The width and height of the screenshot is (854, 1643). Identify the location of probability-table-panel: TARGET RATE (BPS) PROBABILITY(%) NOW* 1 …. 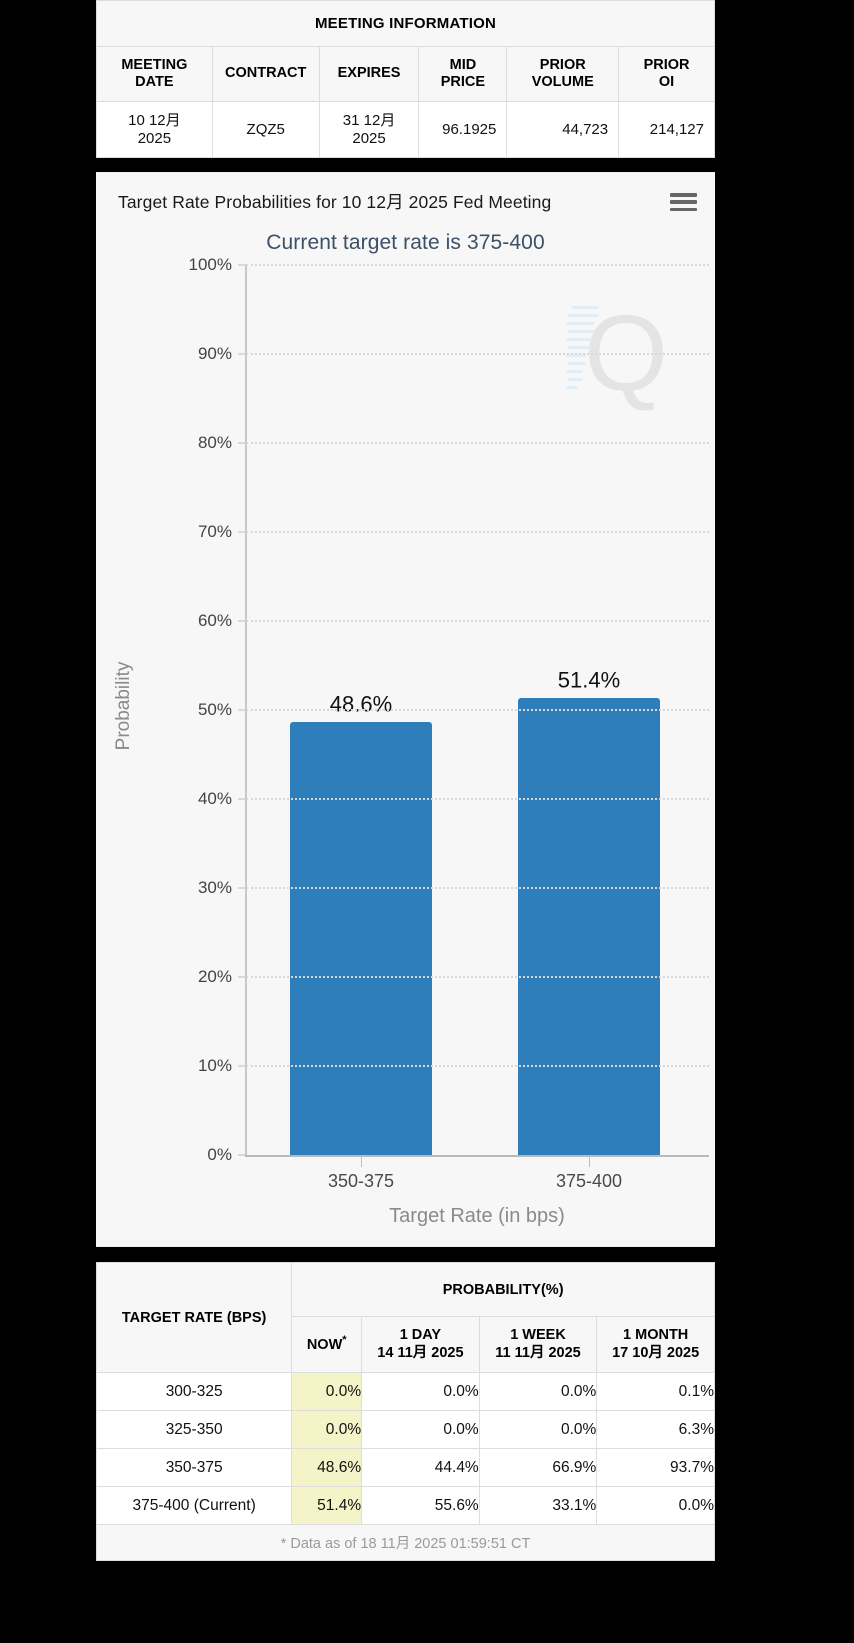
(405, 1411).